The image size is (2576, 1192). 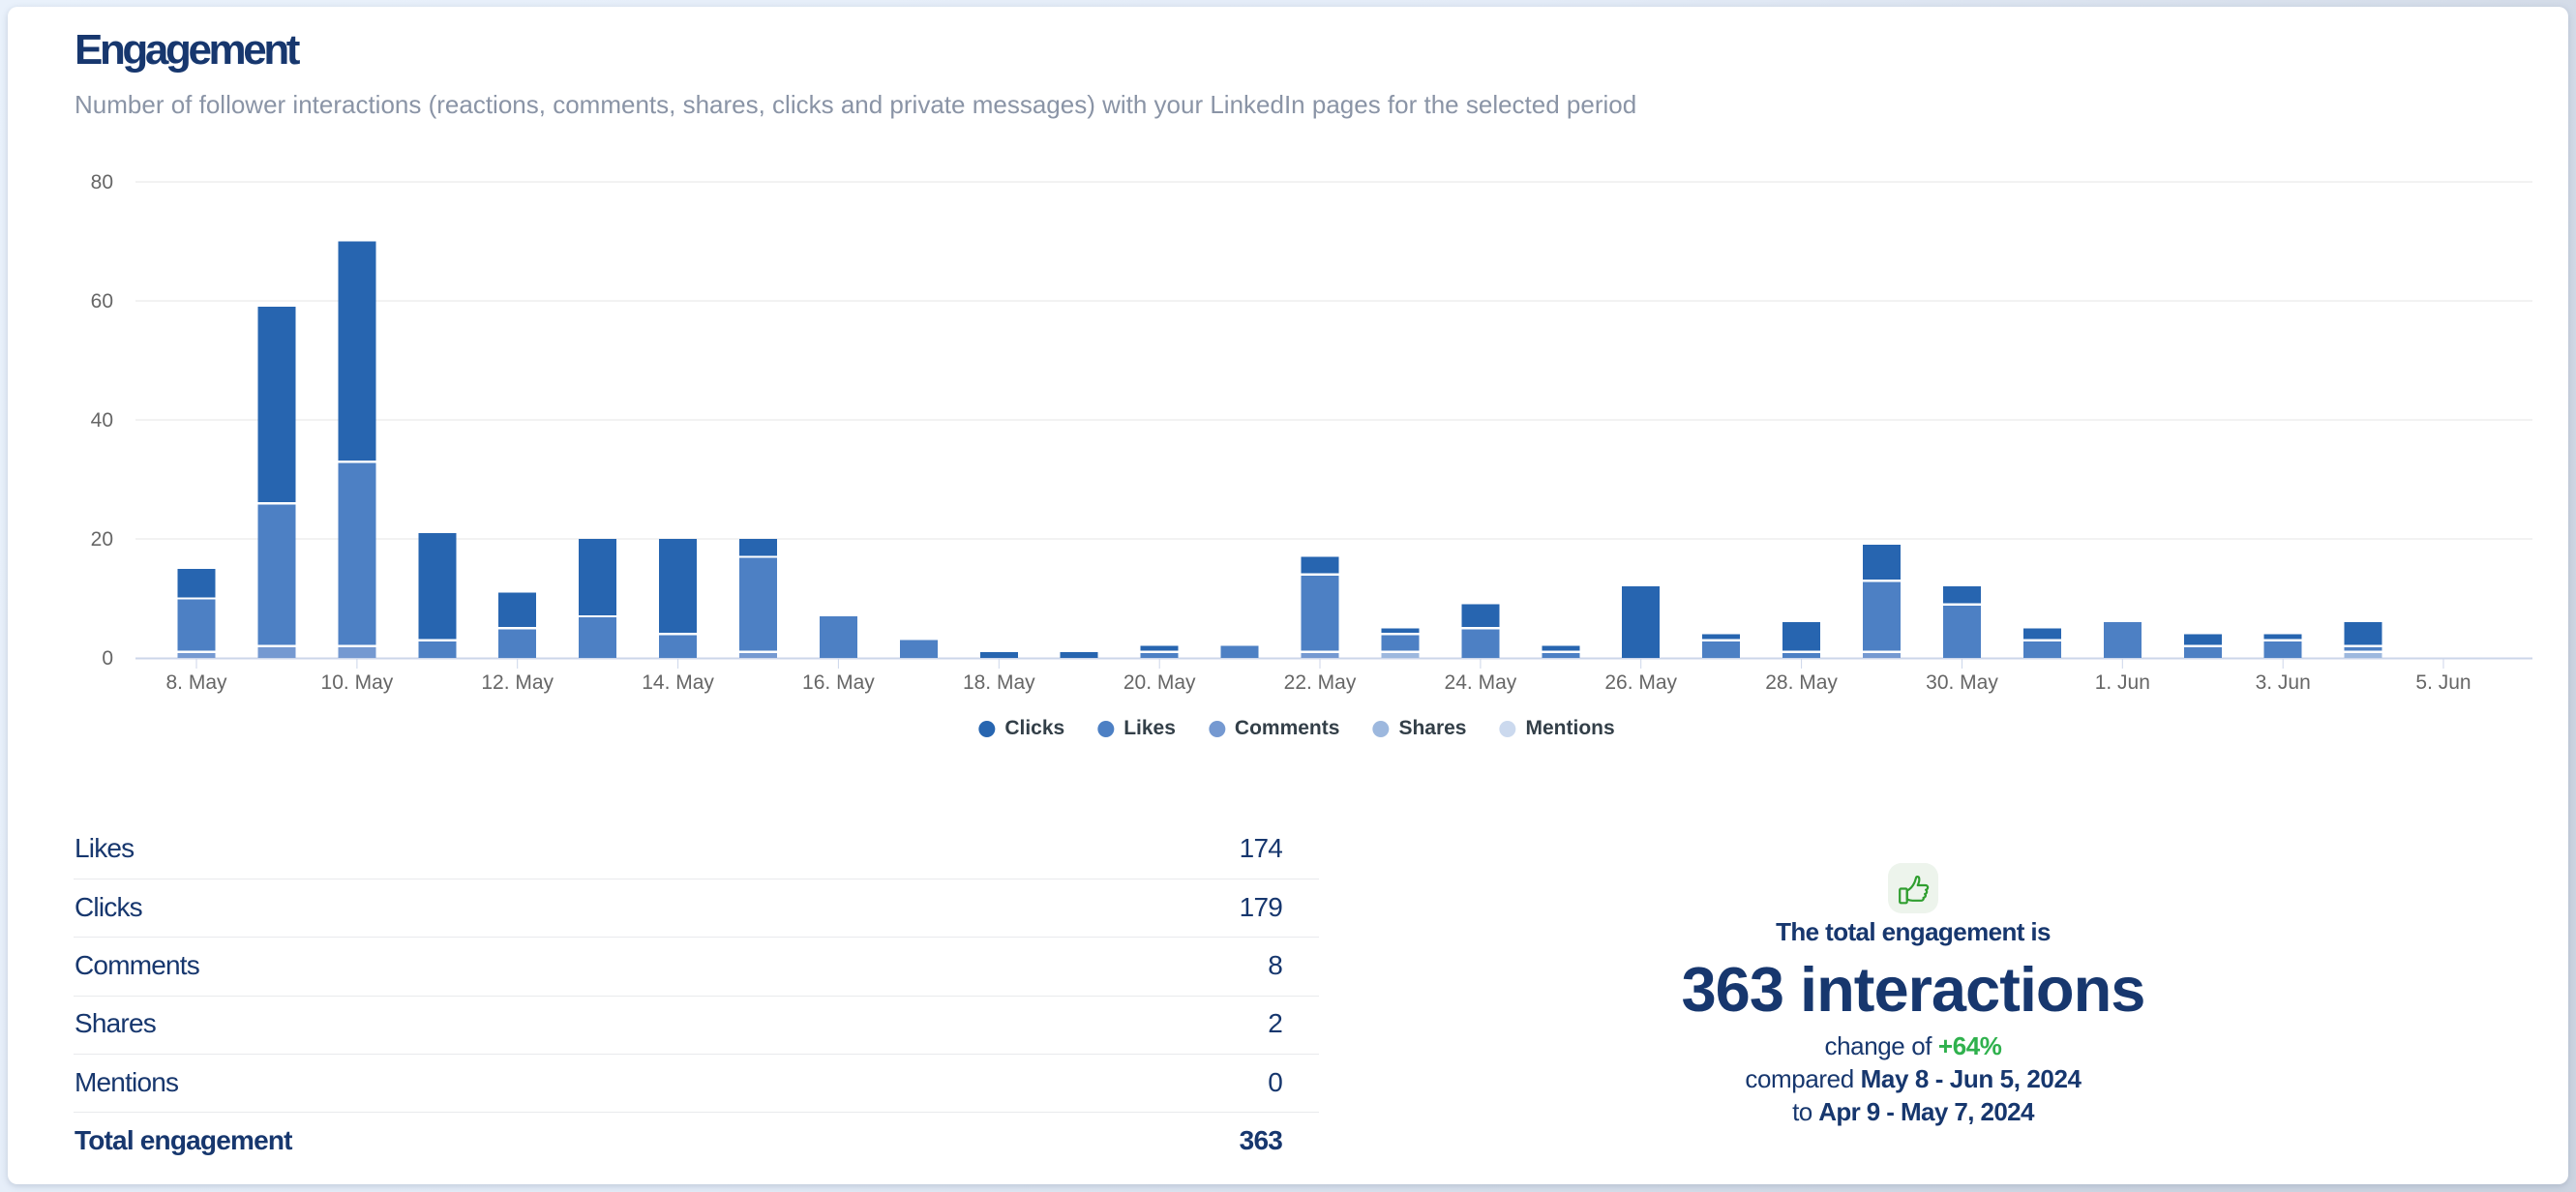 What do you see at coordinates (1962, 682) in the screenshot?
I see `svg-text: 30. May` at bounding box center [1962, 682].